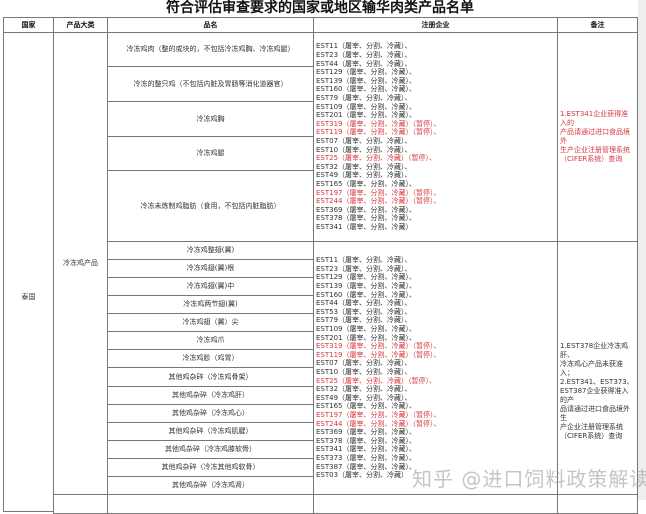 The height and width of the screenshot is (514, 646). Describe the element at coordinates (210, 206) in the screenshot. I see `product-row: 冷冻未炼制鸡脂肪（食用，不包括内脏脂肪）` at that location.